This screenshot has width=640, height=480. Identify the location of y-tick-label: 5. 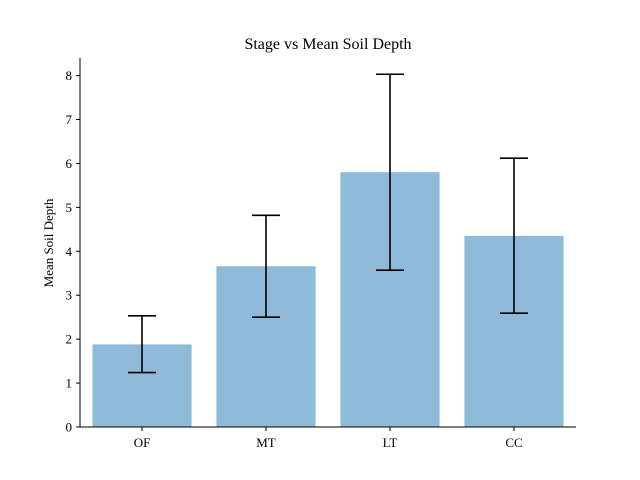
(69, 207).